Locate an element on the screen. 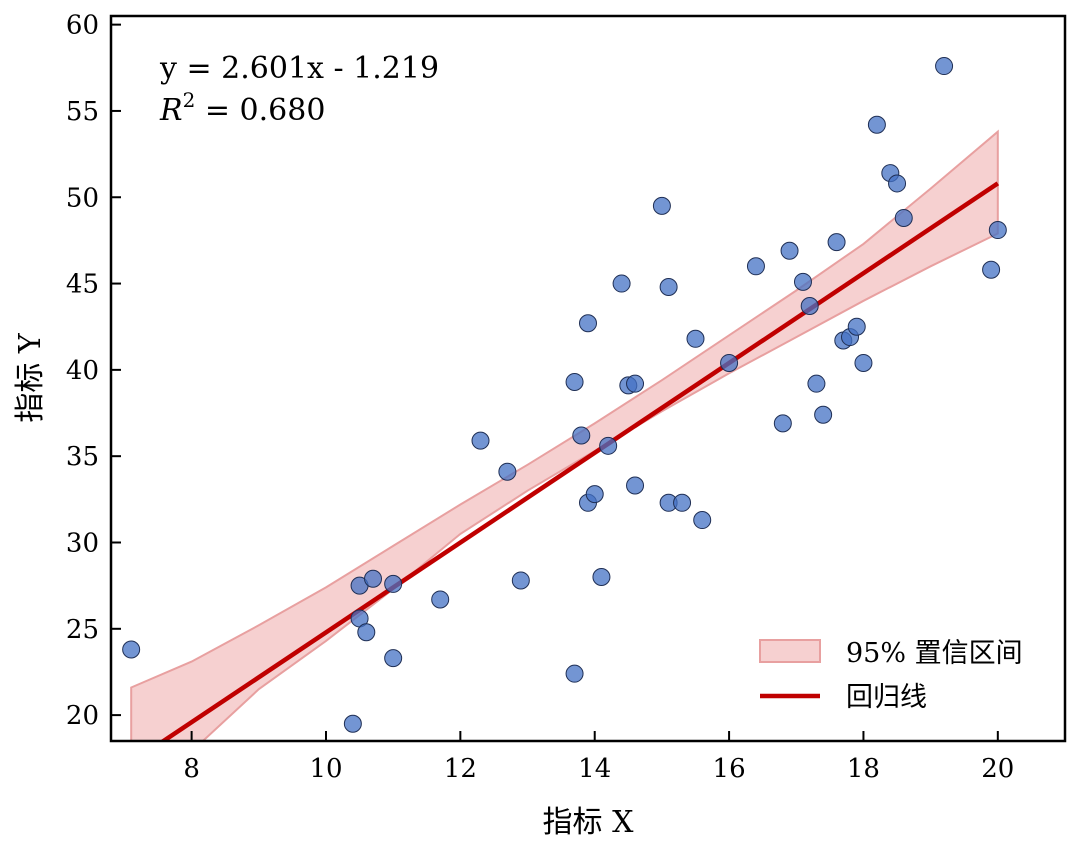 This screenshot has width=1080, height=852. legend-band-swatch is located at coordinates (790, 651).